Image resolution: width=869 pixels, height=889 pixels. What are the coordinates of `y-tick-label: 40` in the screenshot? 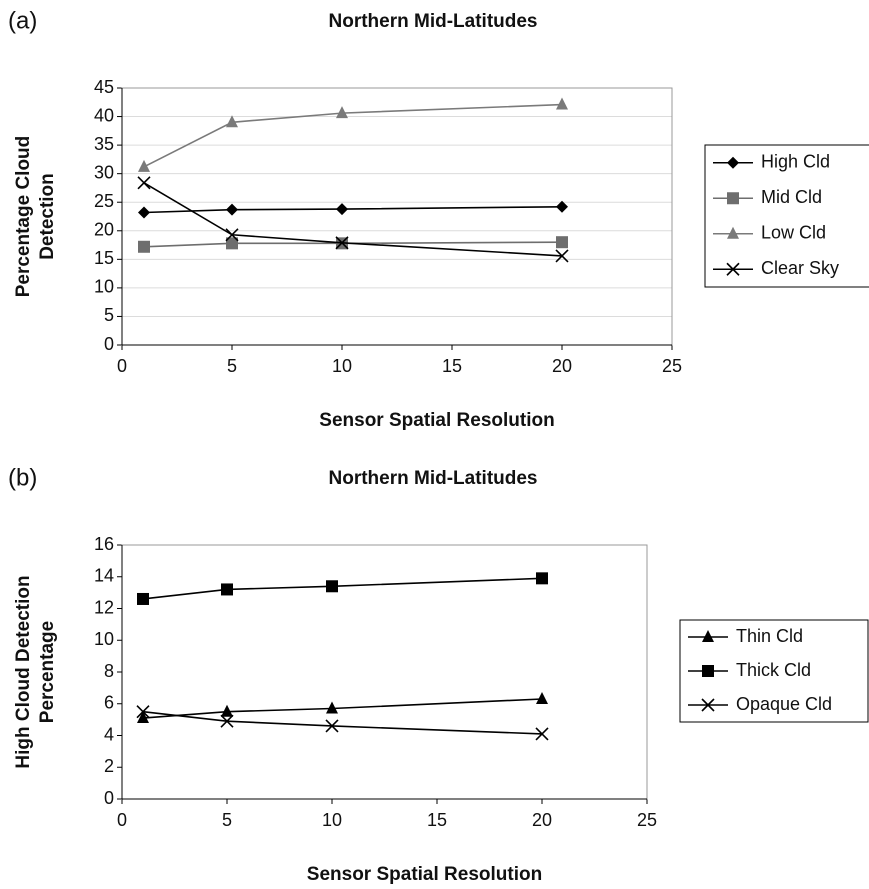 It's located at (104, 115).